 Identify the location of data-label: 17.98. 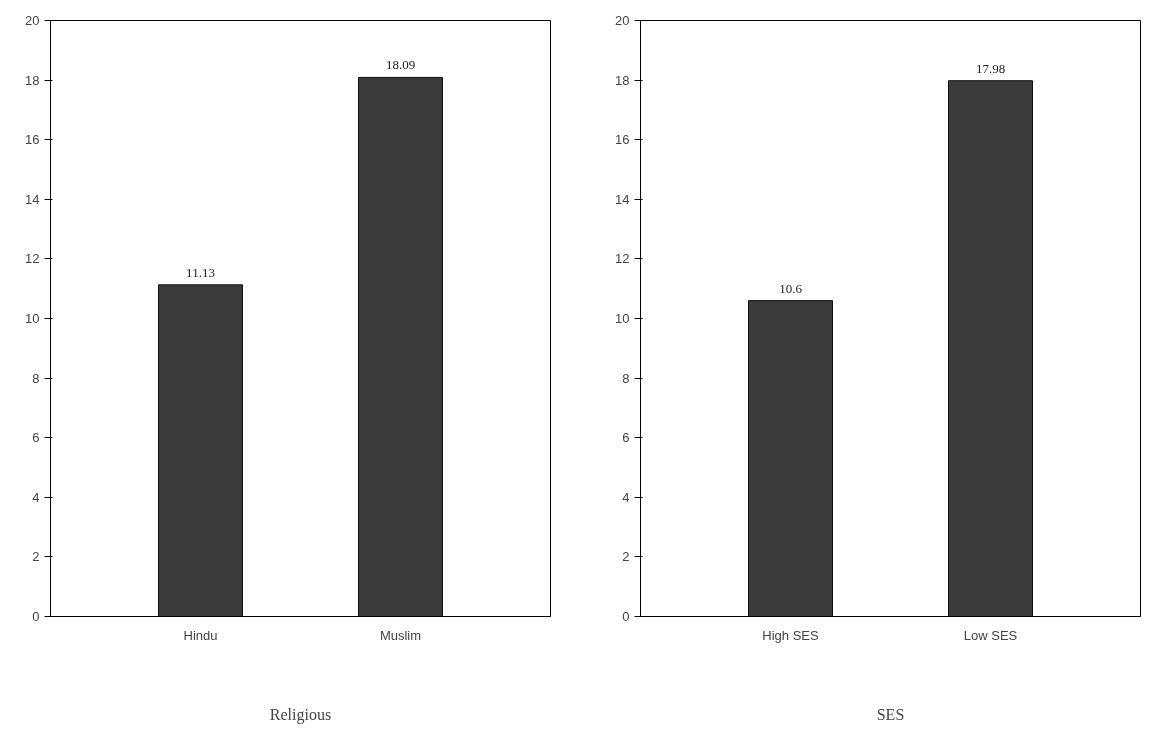
(990, 68).